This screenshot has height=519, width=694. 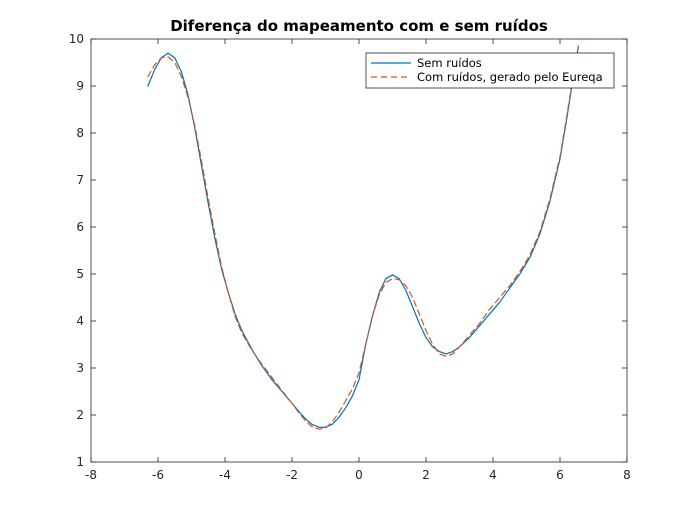 I want to click on legend-label-sem-ruidos: Sem ruídos, so click(x=449, y=63).